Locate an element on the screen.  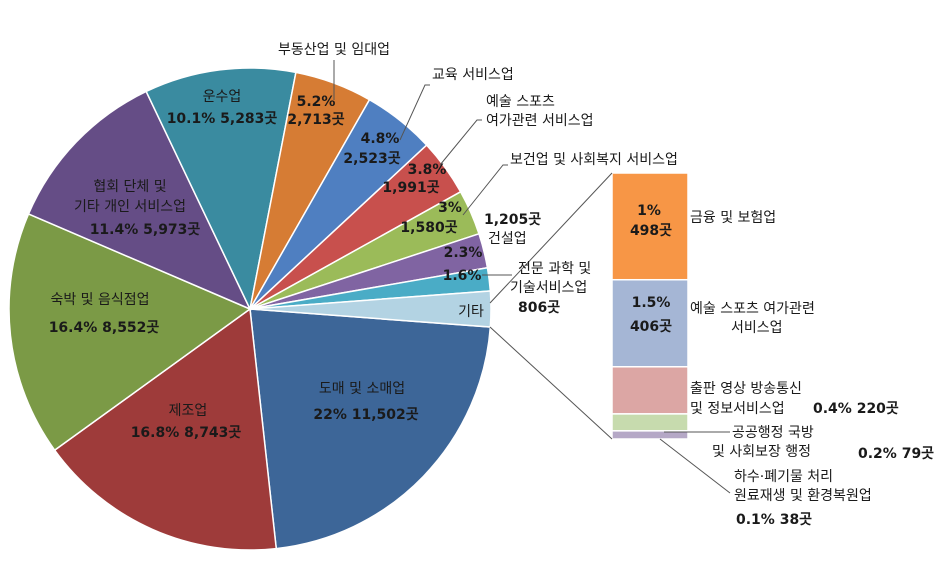
label-other-name: 기타 is located at coordinates (471, 312).